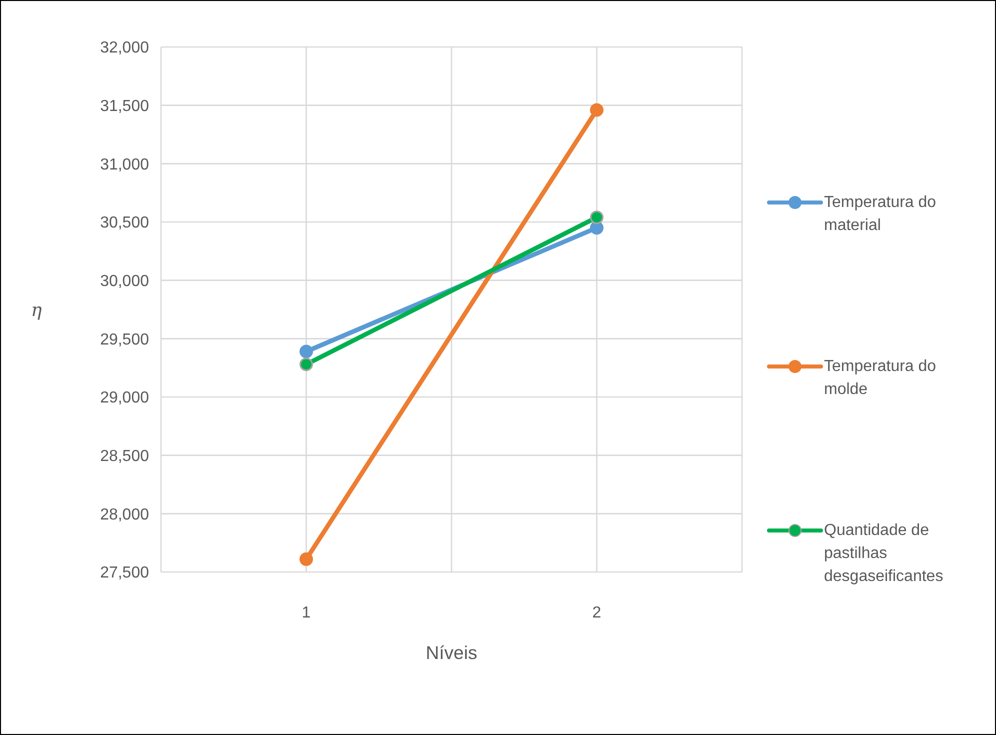  Describe the element at coordinates (125, 223) in the screenshot. I see `y-tick-label: 30,500` at that location.